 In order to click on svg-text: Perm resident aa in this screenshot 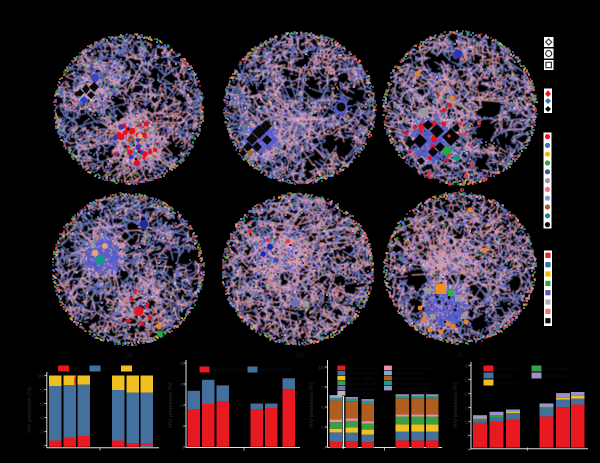, I will do `click(411, 388)`.